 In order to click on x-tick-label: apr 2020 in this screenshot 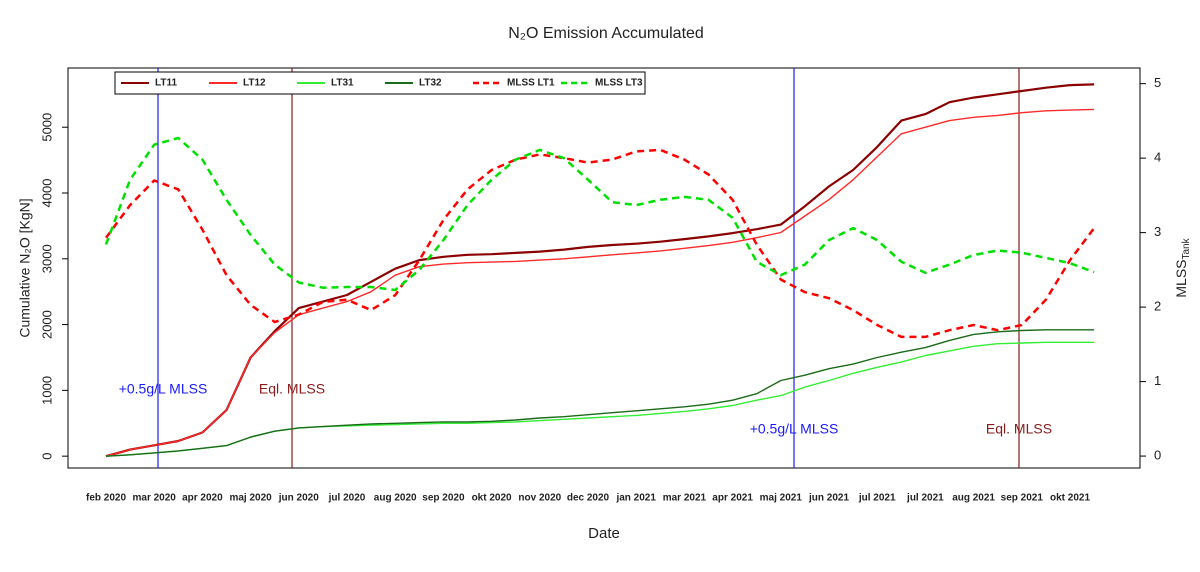, I will do `click(202, 498)`.